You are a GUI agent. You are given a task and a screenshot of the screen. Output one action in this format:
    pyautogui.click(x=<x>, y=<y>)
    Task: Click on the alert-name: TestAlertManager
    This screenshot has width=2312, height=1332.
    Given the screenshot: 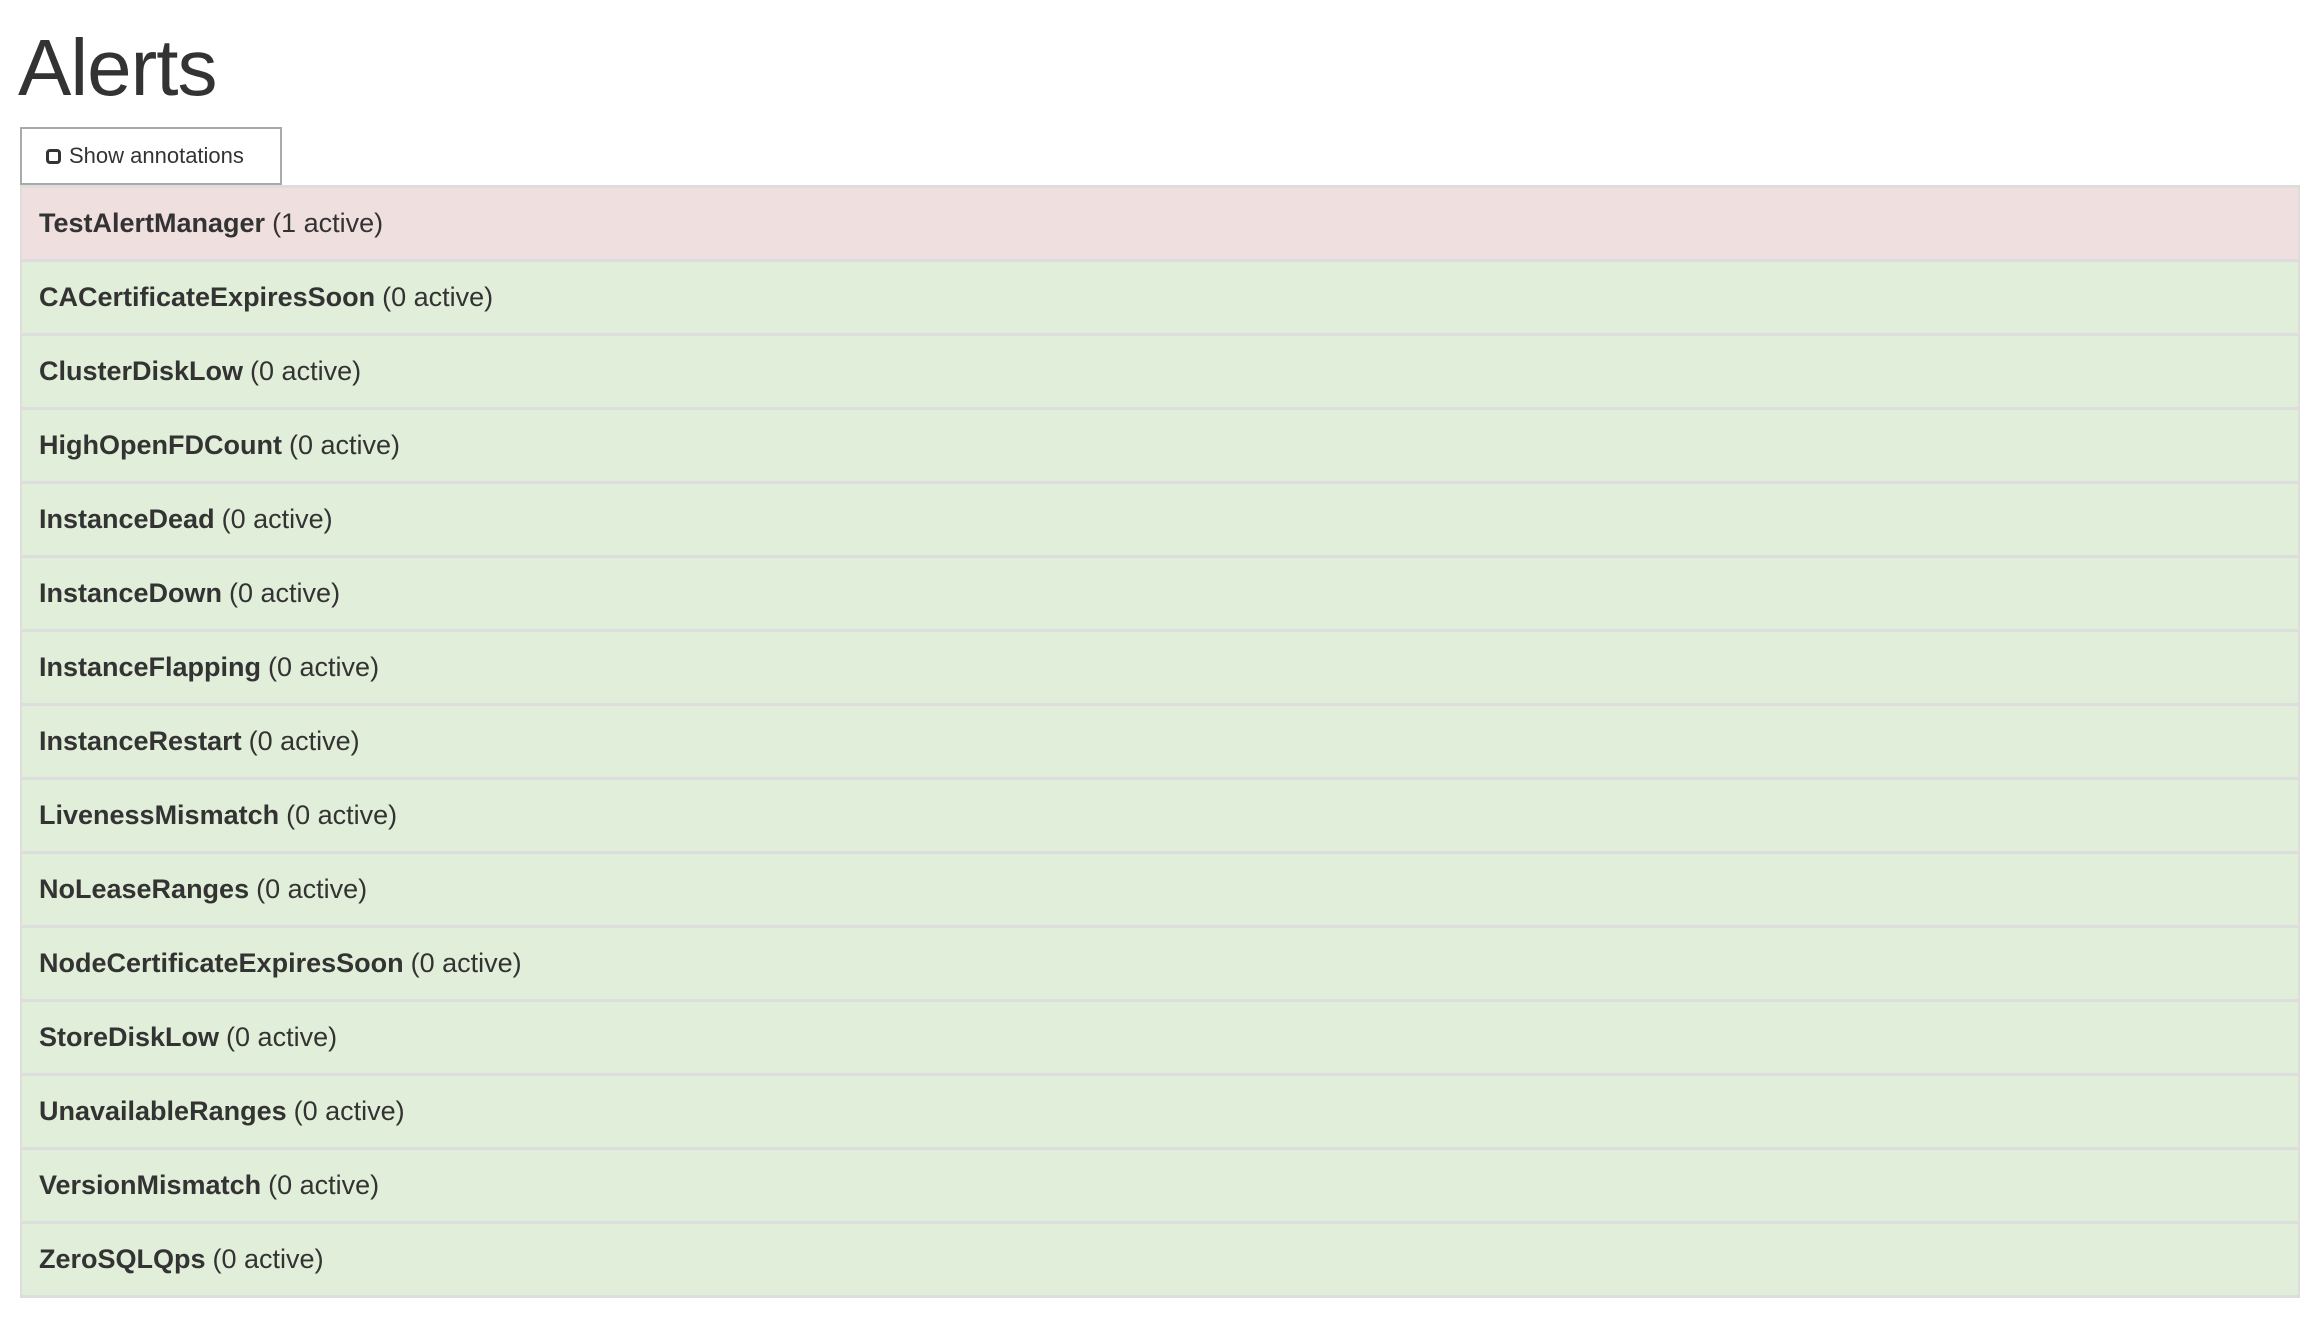 What is the action you would take?
    pyautogui.click(x=152, y=223)
    